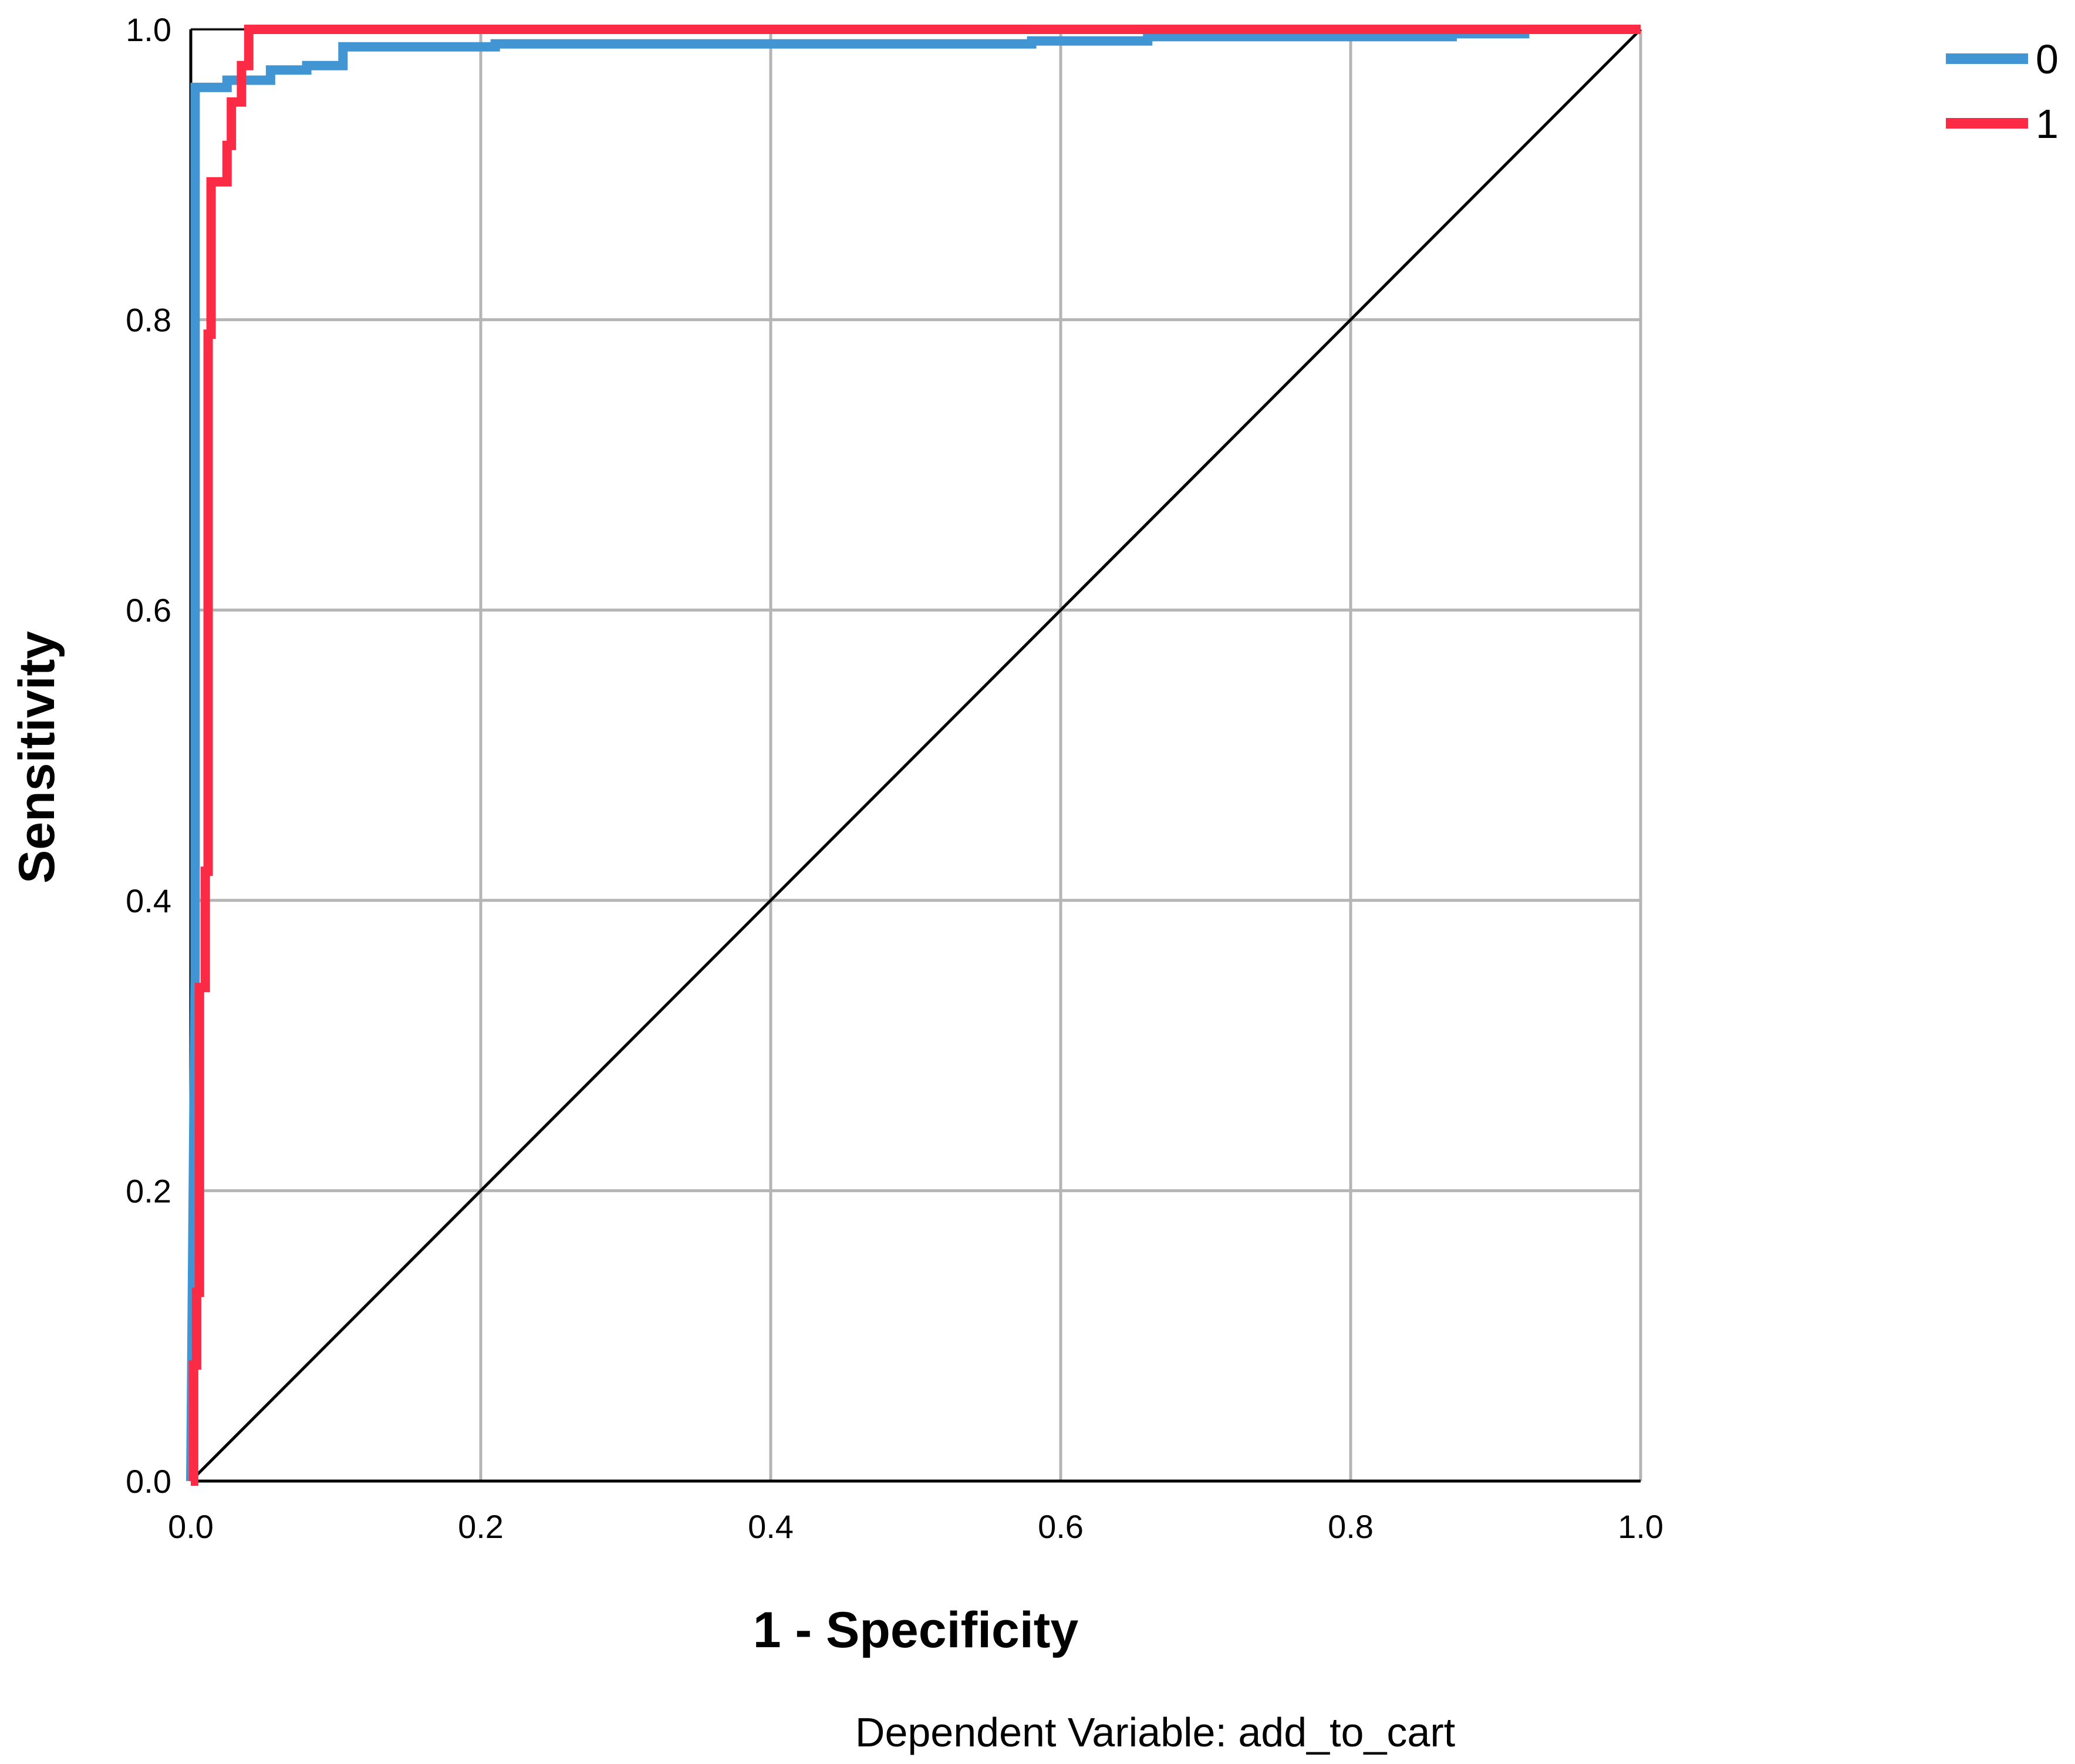  Describe the element at coordinates (1351, 1526) in the screenshot. I see `x-tick-label: 0.8` at that location.